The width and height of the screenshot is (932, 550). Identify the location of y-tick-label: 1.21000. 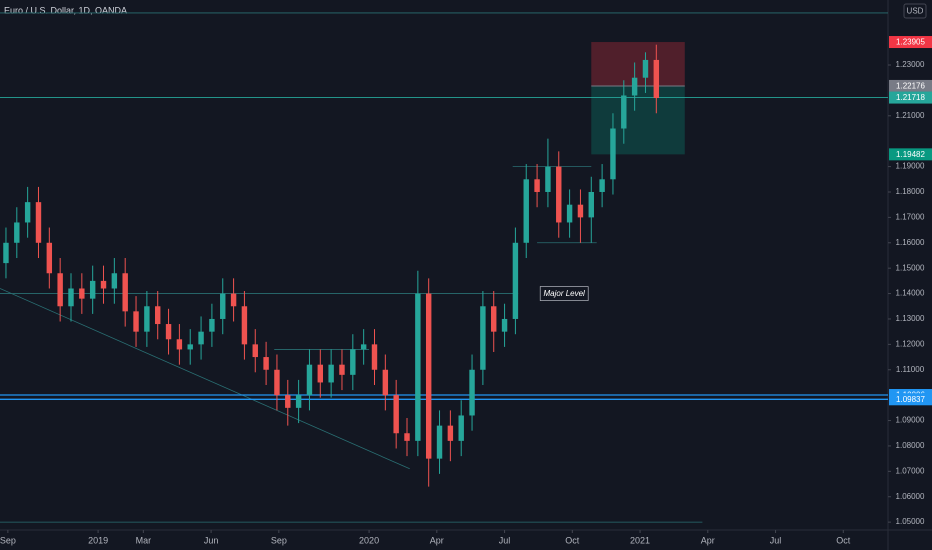
(910, 115).